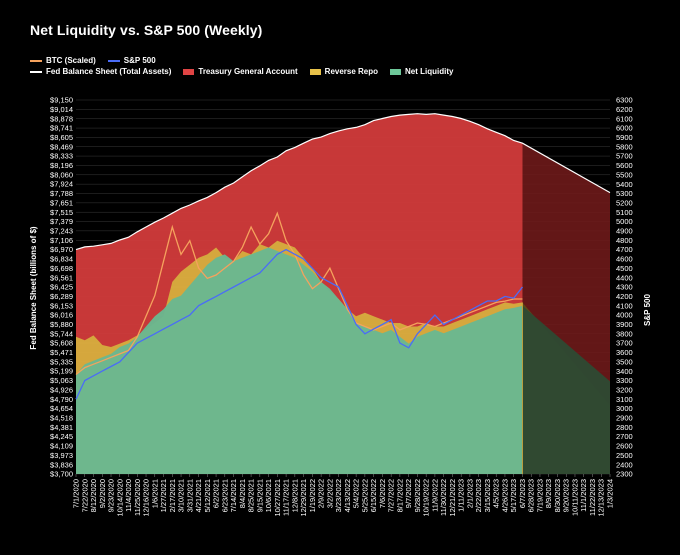 The height and width of the screenshot is (555, 680). Describe the element at coordinates (548, 493) in the screenshot. I see `x-tick-label: 8/9/2023` at that location.